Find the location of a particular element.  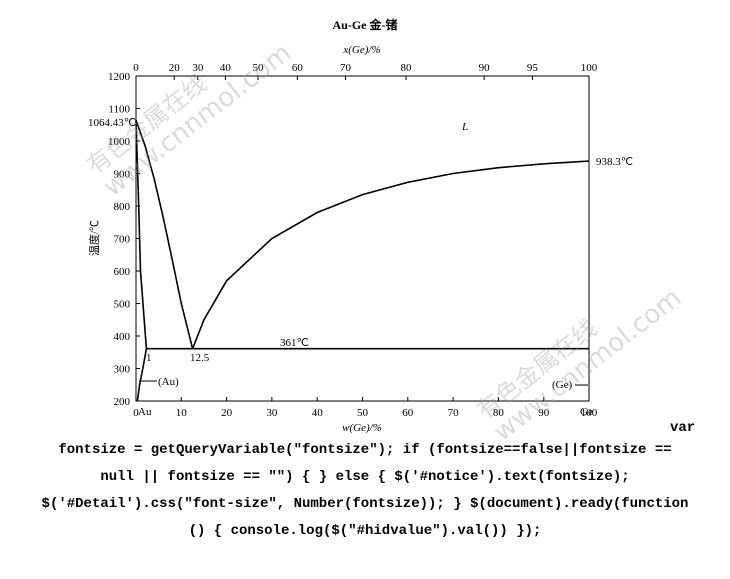

x-tick-label: 90 is located at coordinates (544, 413).